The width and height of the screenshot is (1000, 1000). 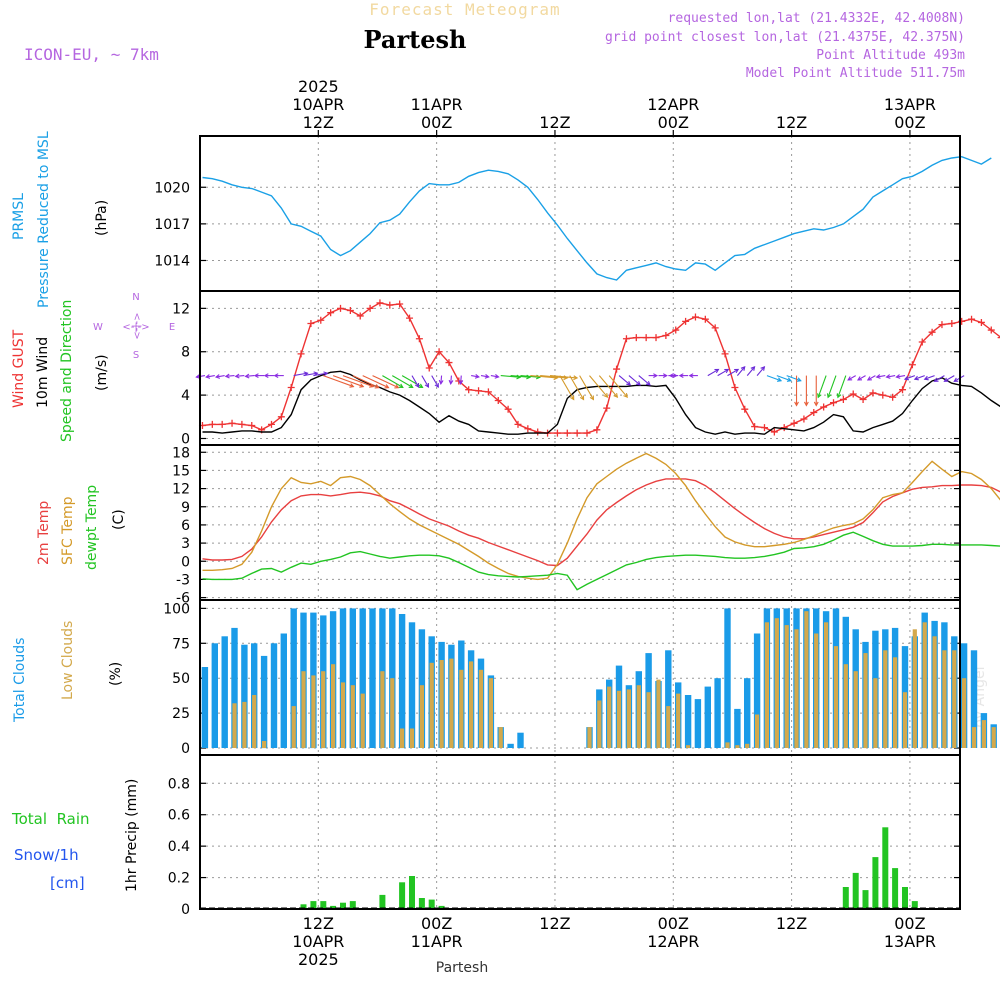 What do you see at coordinates (580, 368) in the screenshot?
I see `panel-frame` at bounding box center [580, 368].